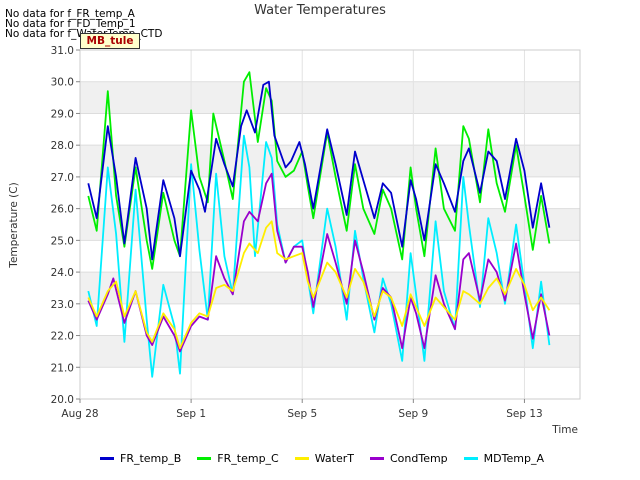  Describe the element at coordinates (62, 400) in the screenshot. I see `y-tick-label: 20.0` at that location.